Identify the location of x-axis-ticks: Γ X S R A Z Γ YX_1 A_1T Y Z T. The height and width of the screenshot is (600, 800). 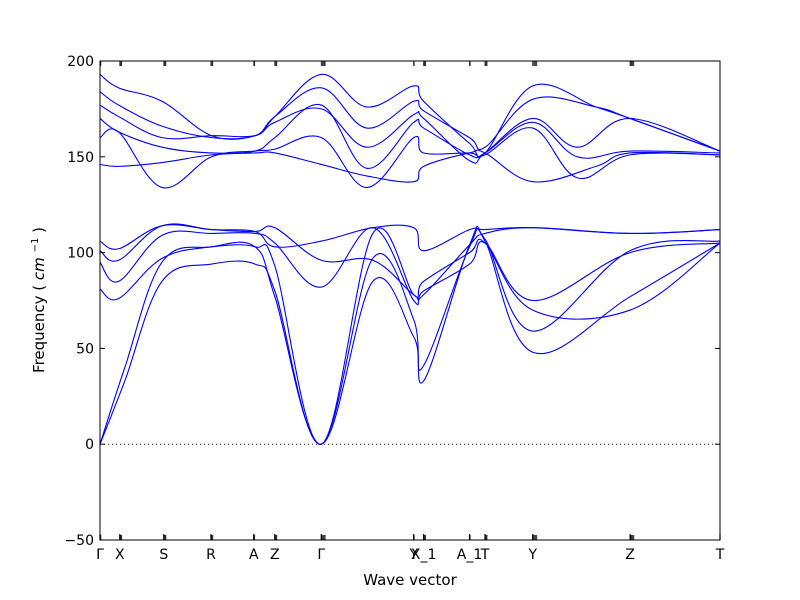
(410, 548).